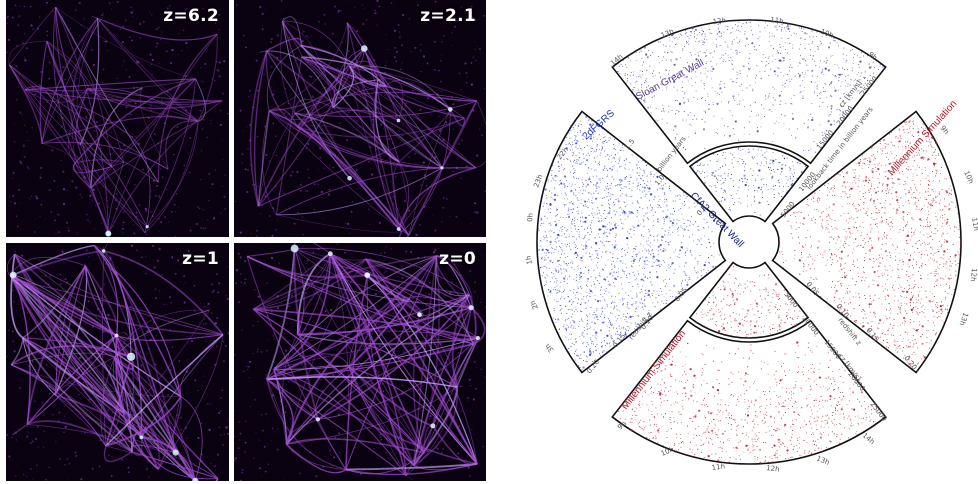 The height and width of the screenshot is (484, 978). What do you see at coordinates (529, 260) in the screenshot?
I see `2df-ra-tick: 1h` at bounding box center [529, 260].